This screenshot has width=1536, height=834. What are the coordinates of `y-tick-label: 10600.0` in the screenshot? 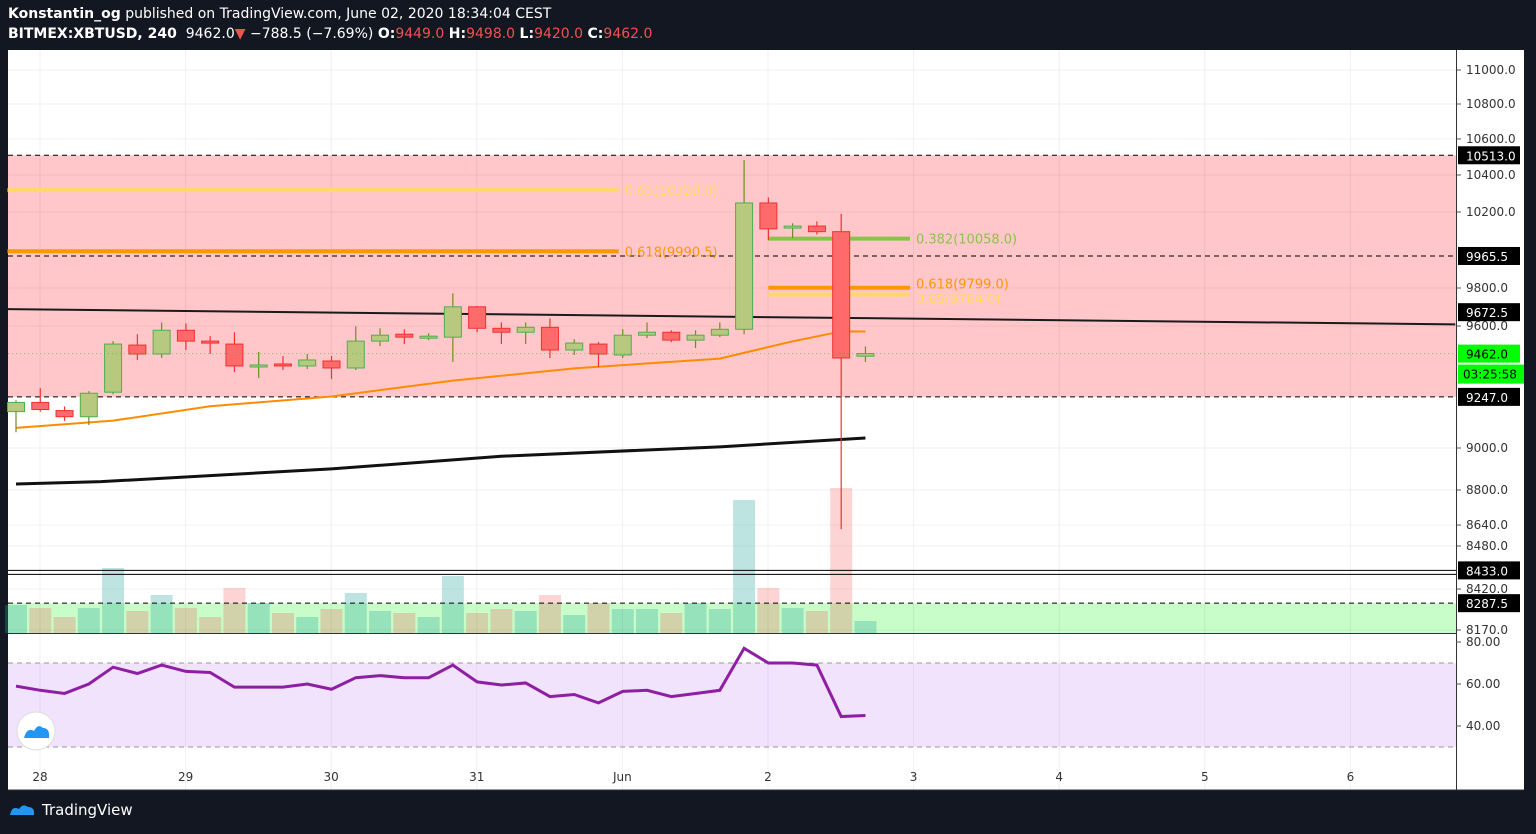 It's located at (1491, 139).